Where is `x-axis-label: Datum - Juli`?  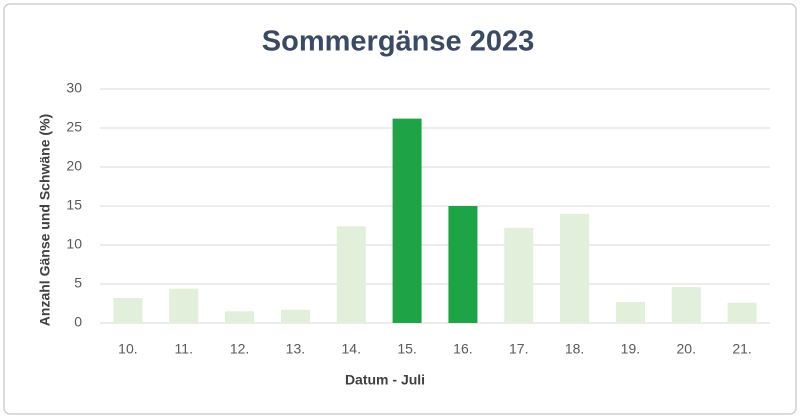 x-axis-label: Datum - Juli is located at coordinates (385, 380).